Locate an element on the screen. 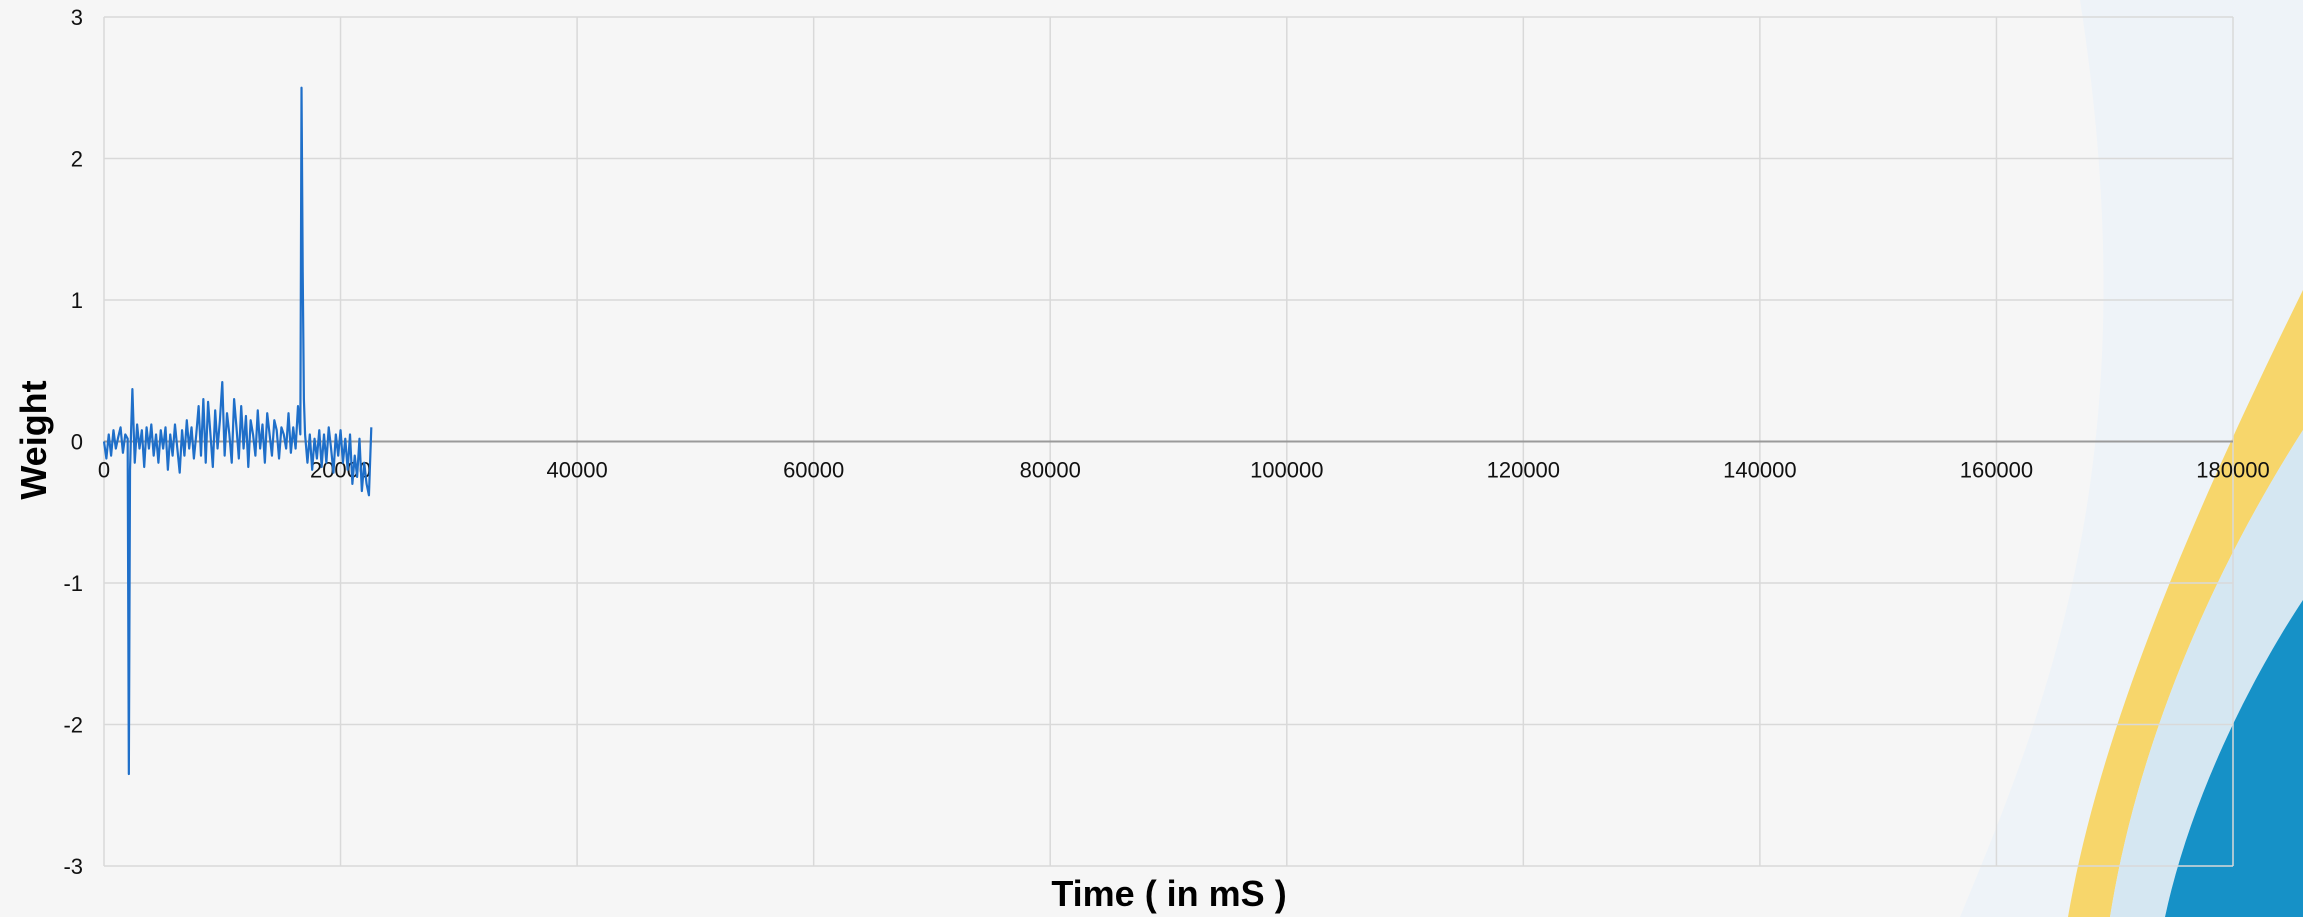  background-yellow-swoosh is located at coordinates (2185, 603).